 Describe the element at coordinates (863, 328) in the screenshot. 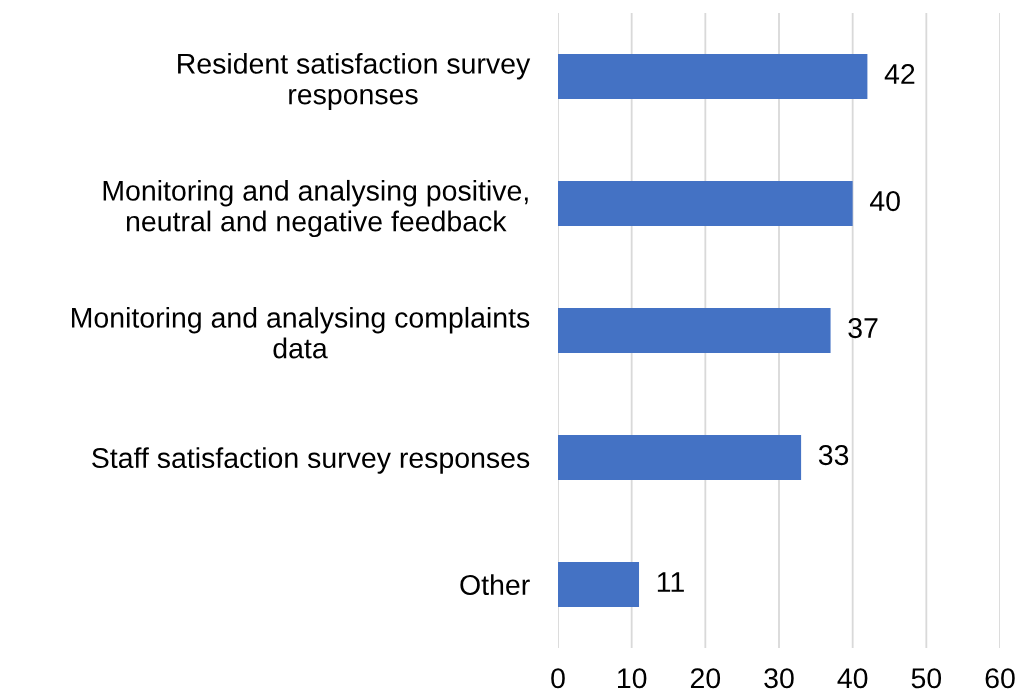

I see `data-label: 37` at that location.